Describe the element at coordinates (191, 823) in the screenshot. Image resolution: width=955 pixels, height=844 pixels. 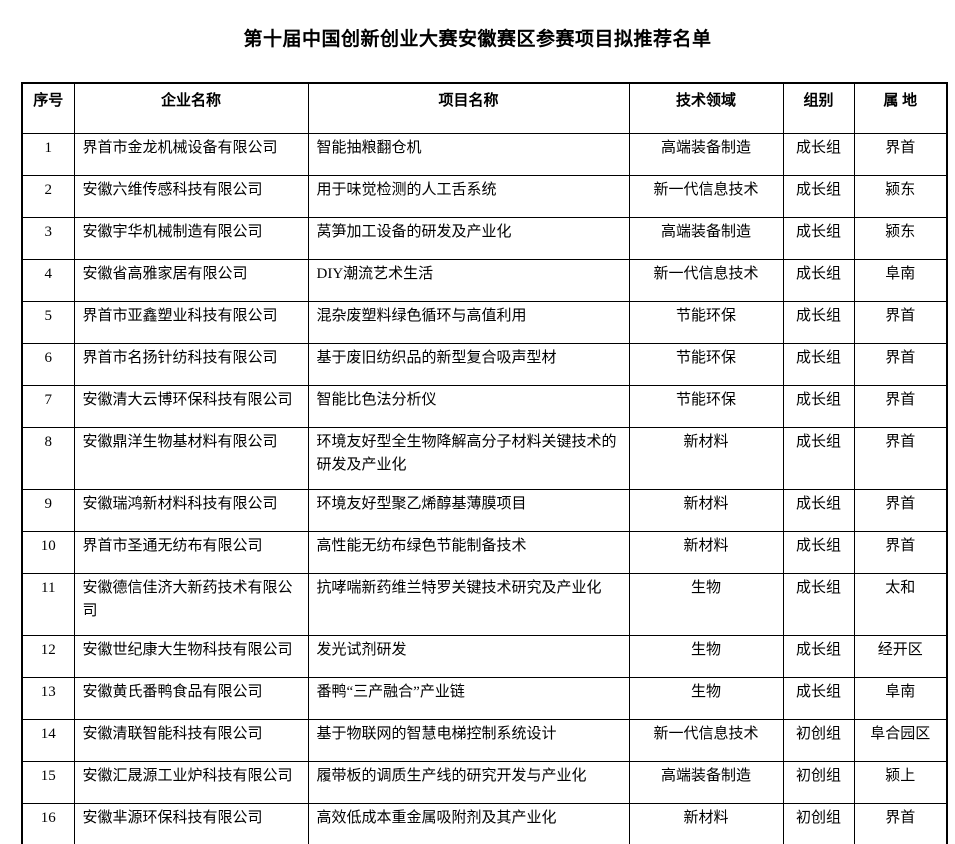
I see `cell-company-name: 安徽芈源环保科技有限公司` at that location.